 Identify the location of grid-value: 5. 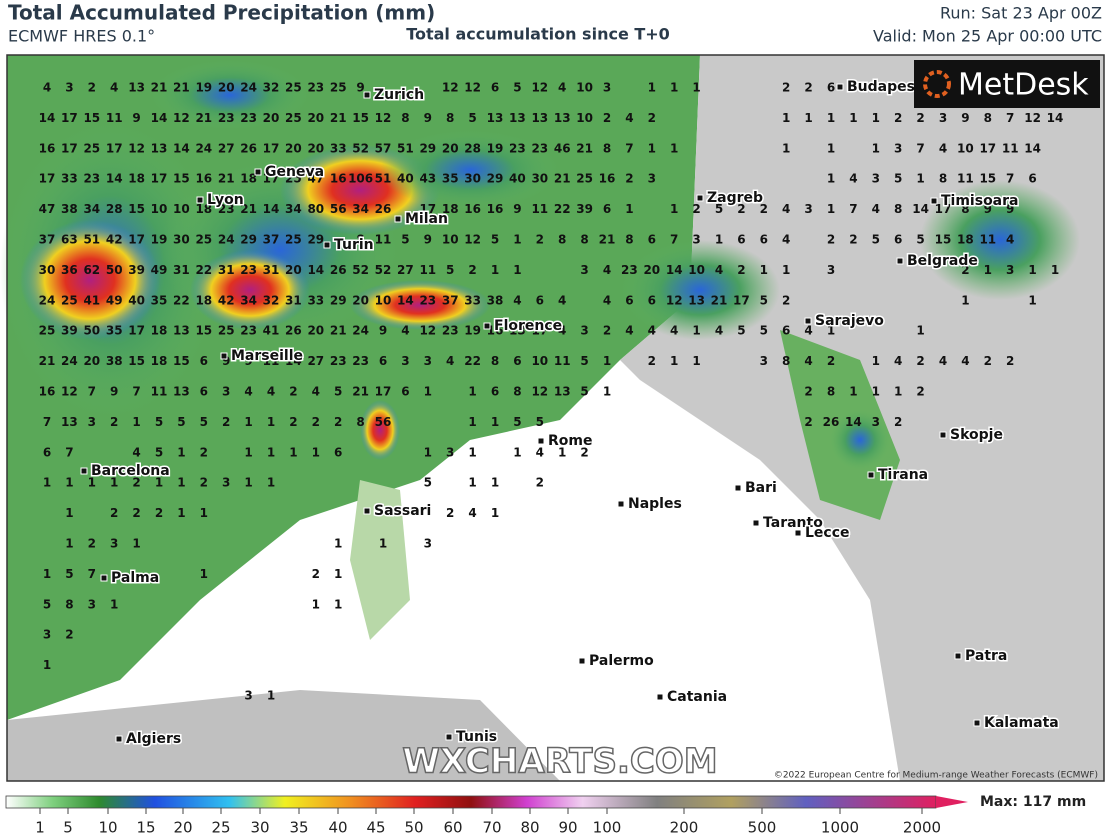
(495, 240).